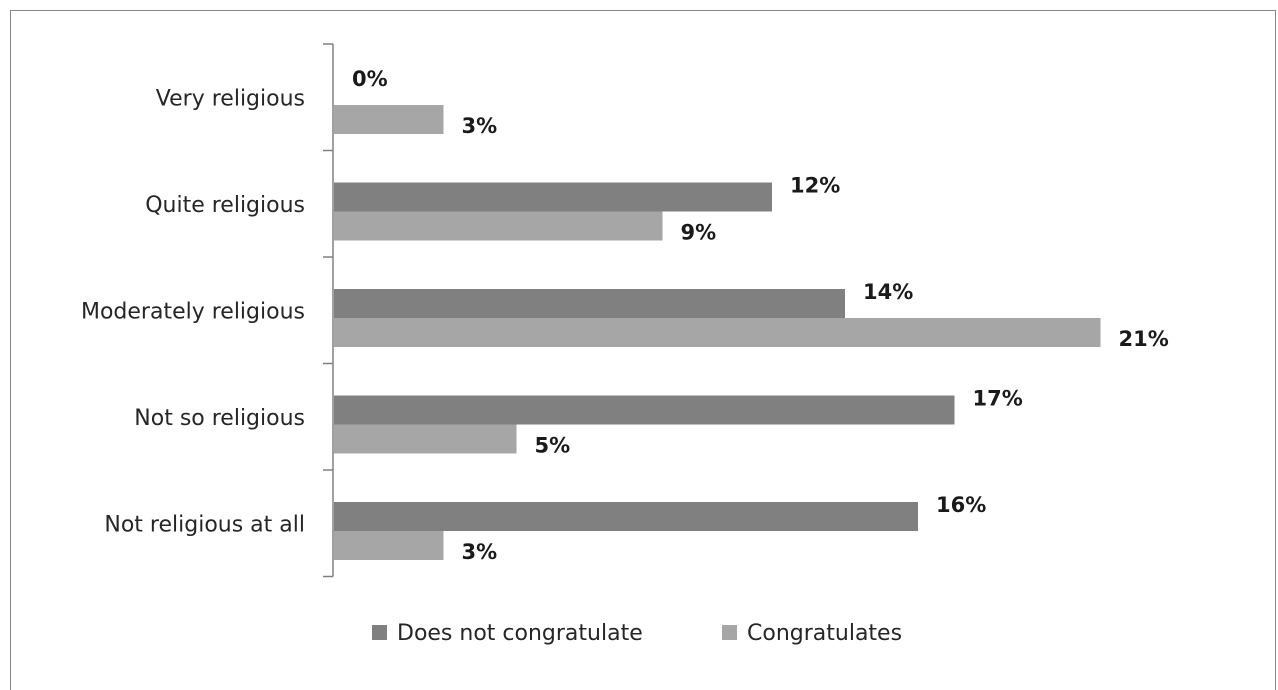 This screenshot has width=1278, height=690. What do you see at coordinates (219, 418) in the screenshot?
I see `category-label: Not so religious` at bounding box center [219, 418].